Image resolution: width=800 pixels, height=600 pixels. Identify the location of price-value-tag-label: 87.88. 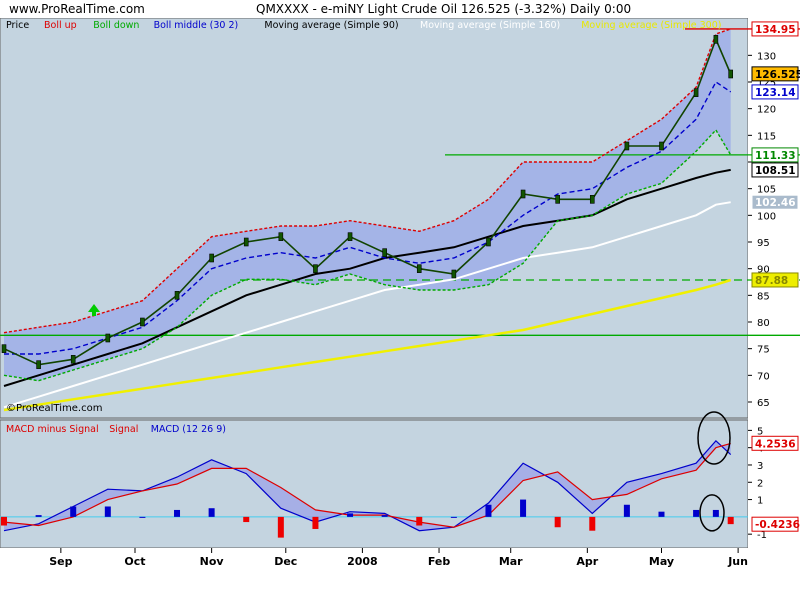
(771, 281).